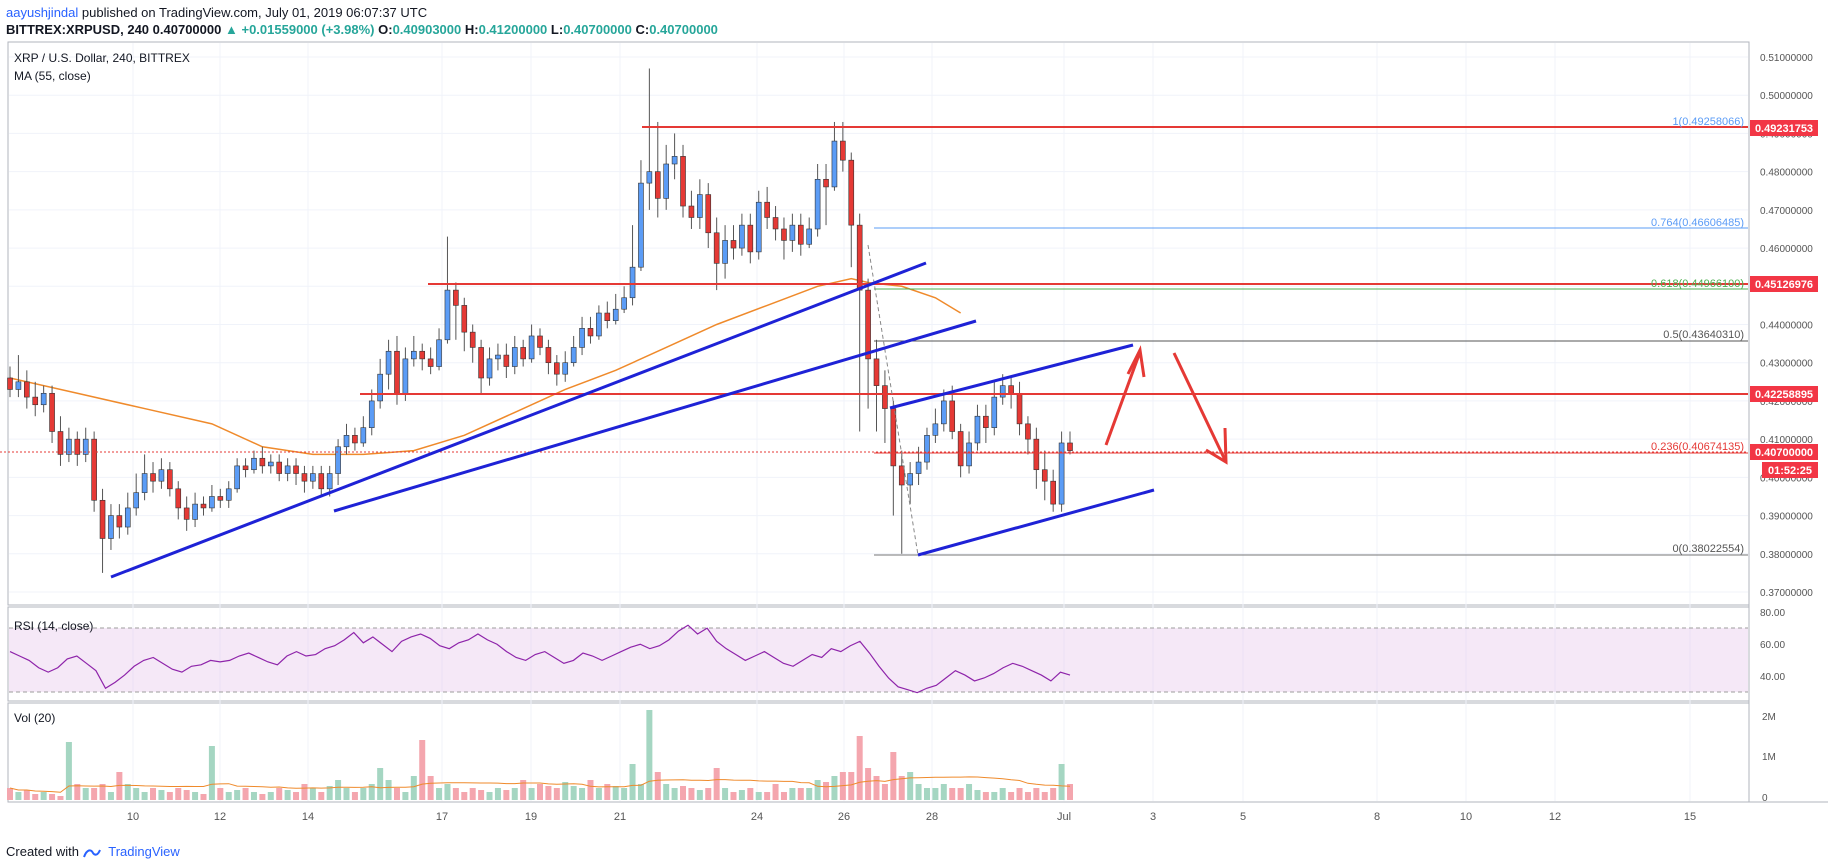 The height and width of the screenshot is (868, 1828). I want to click on arrow-up-head, so click(1136, 361).